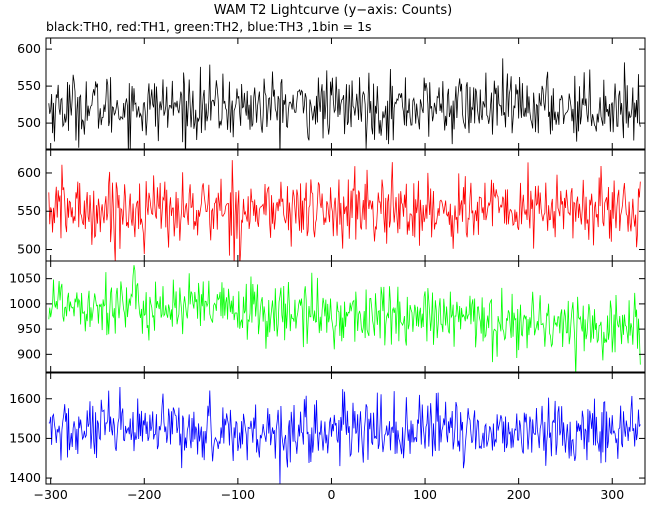 The width and height of the screenshot is (650, 505). I want to click on y-tick-label: 1400, so click(25, 477).